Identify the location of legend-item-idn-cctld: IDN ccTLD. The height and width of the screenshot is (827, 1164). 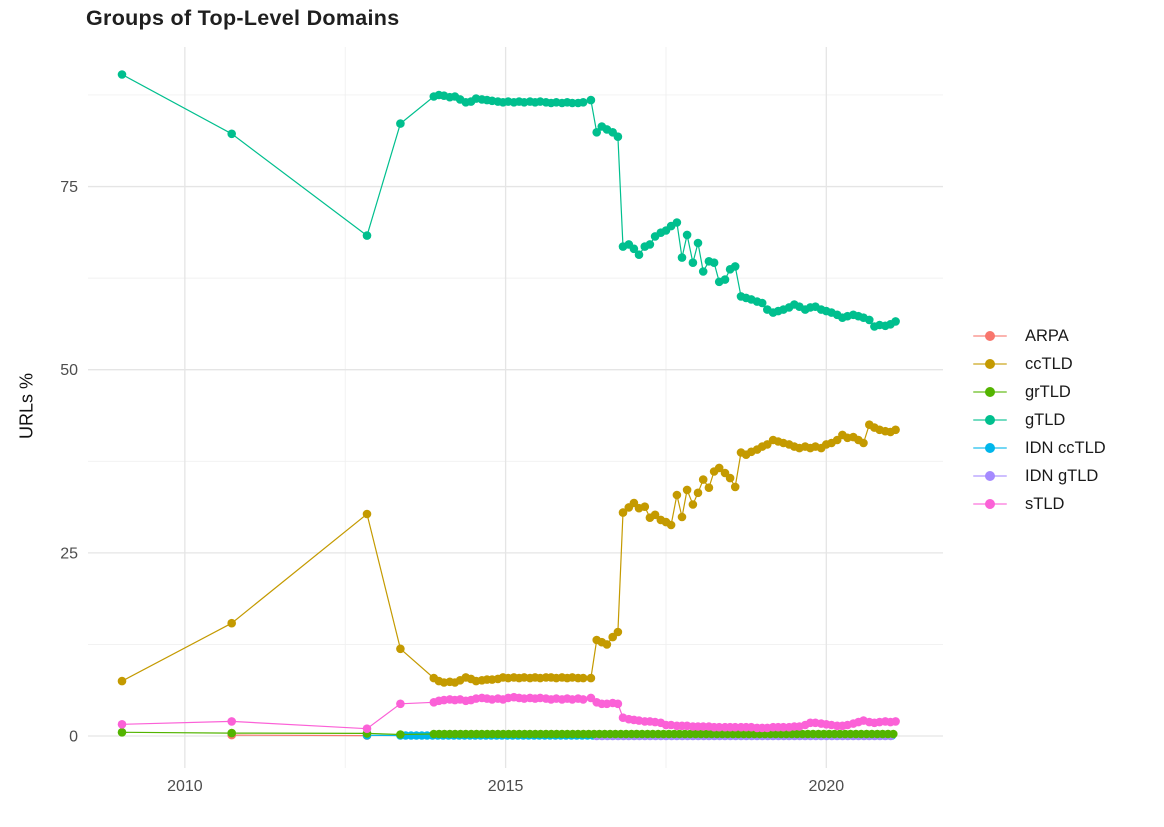
(1039, 448).